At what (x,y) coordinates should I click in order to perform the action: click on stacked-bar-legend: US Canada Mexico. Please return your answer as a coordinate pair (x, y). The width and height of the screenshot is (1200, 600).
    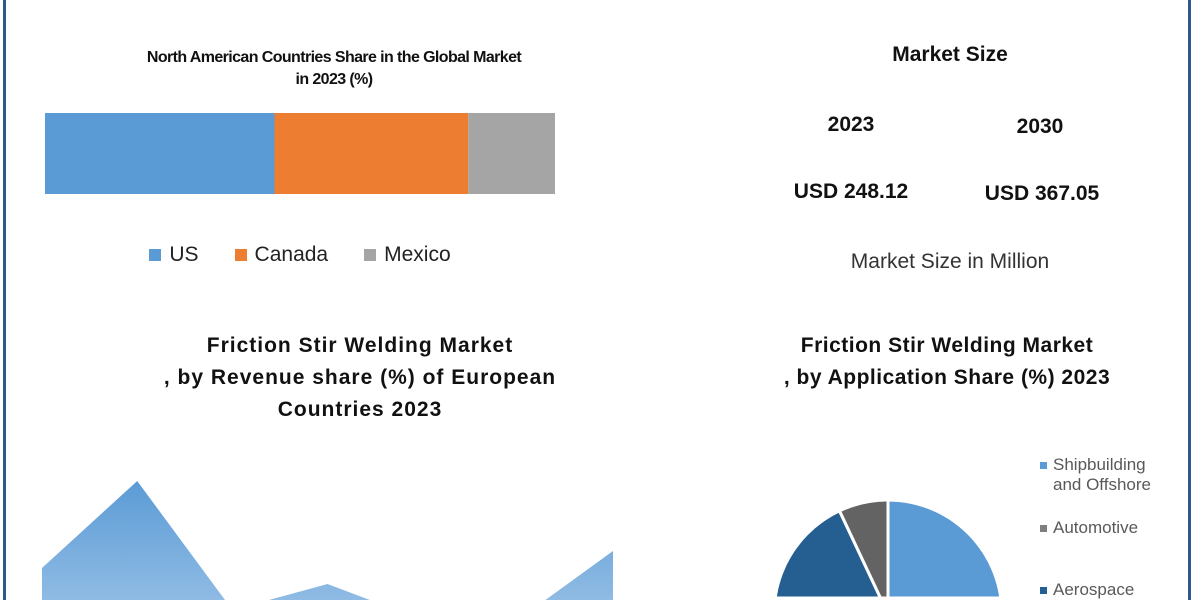
    Looking at the image, I should click on (300, 255).